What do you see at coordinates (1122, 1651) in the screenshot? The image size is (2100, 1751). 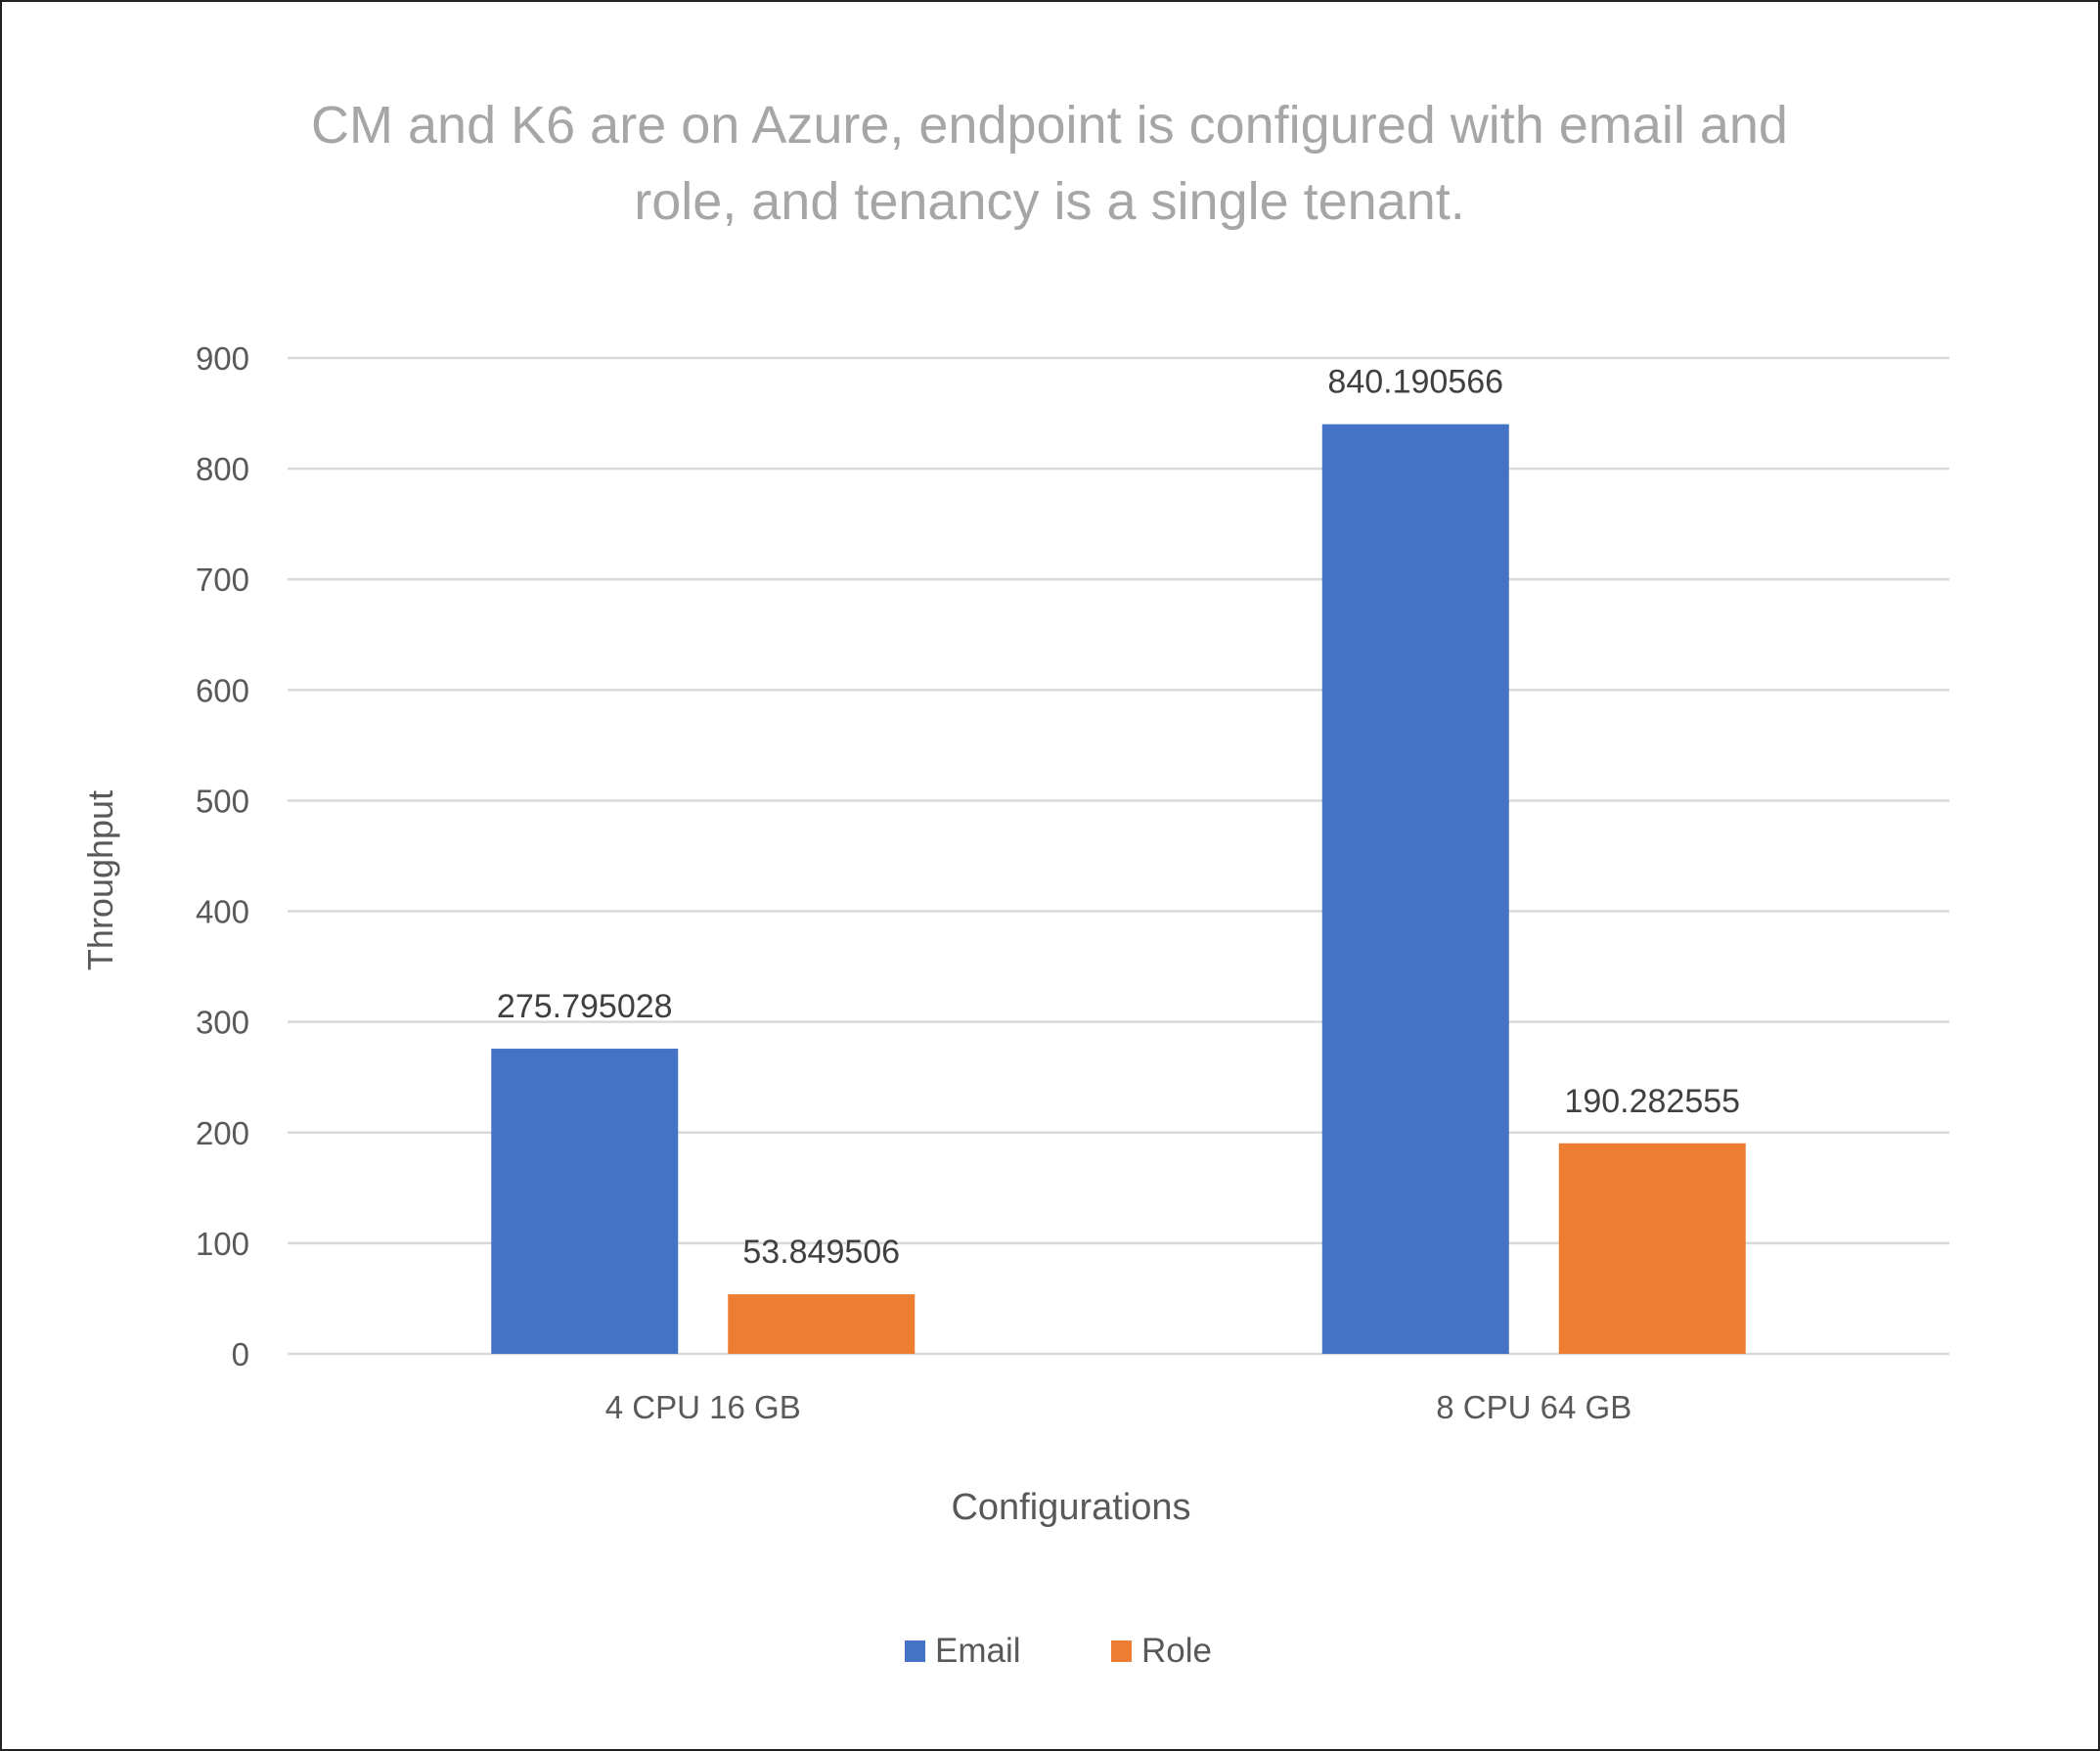 I see `legend-swatch-role` at bounding box center [1122, 1651].